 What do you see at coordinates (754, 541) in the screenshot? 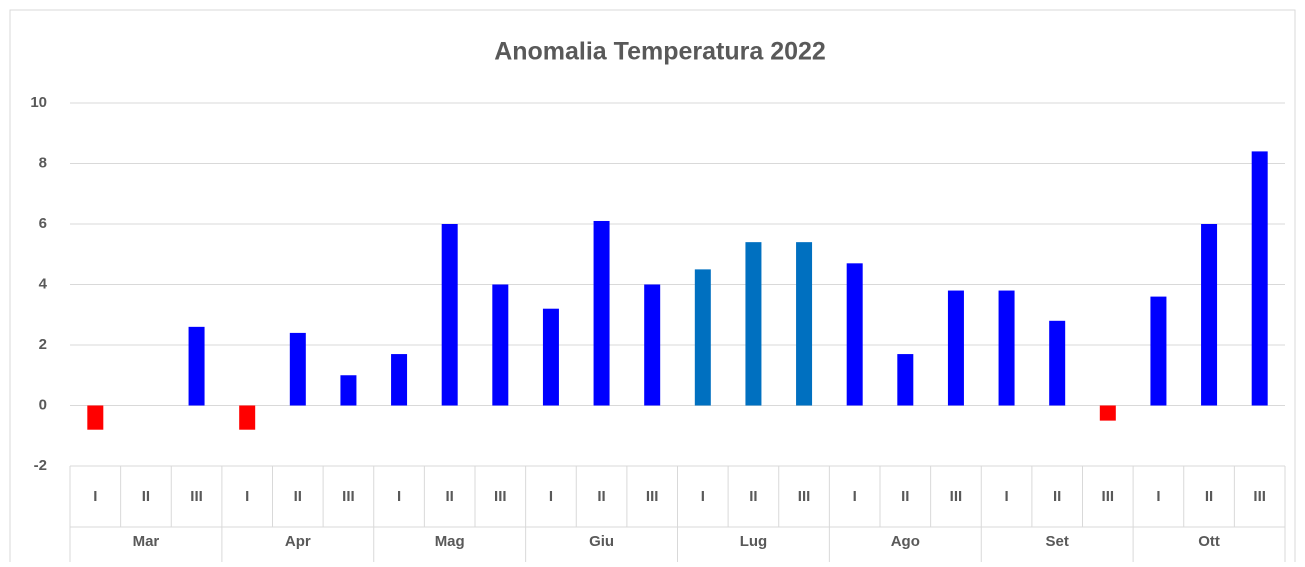
I see `group-label: Lug` at bounding box center [754, 541].